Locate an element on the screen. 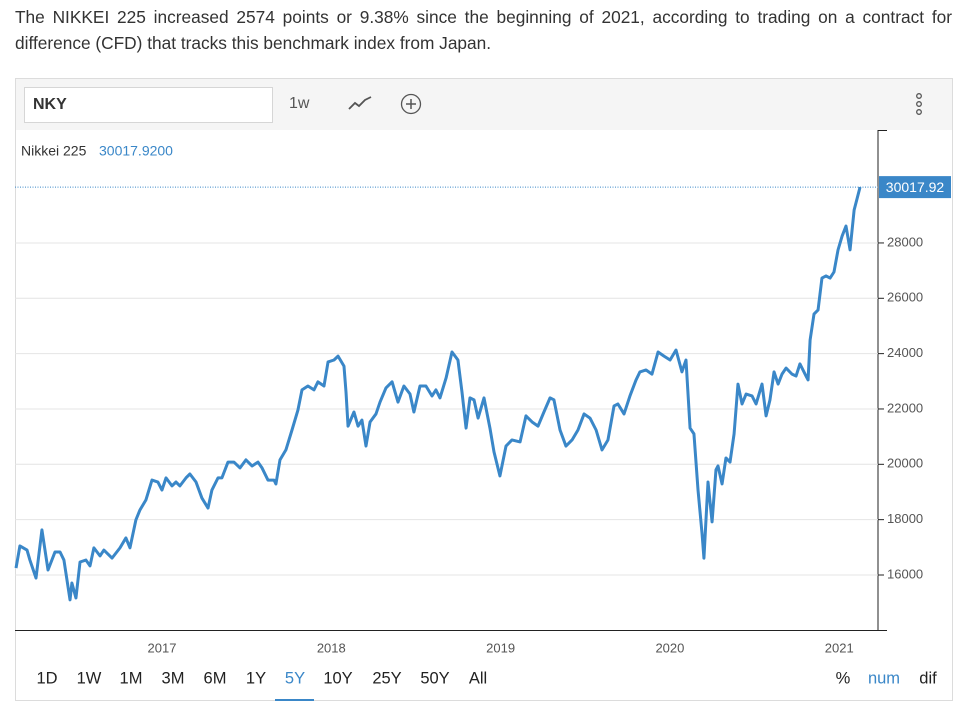  footer: 1D 1W 1M 3M 6M 1Y 5Y 10Y 25Y 50Y All% num dif is located at coordinates (486, 685).